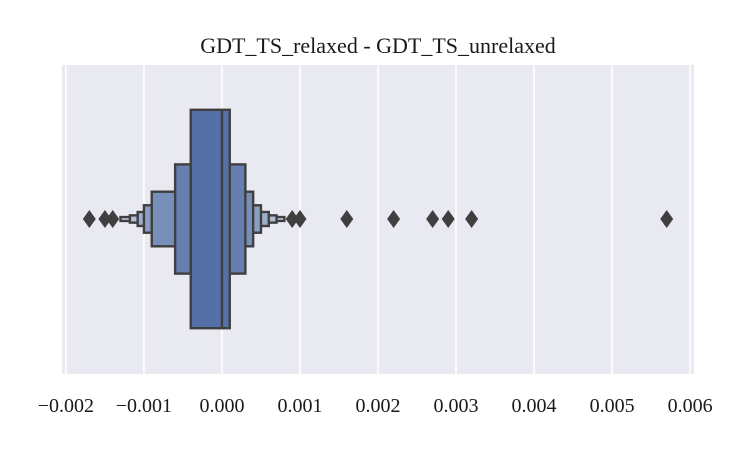 The height and width of the screenshot is (450, 750). What do you see at coordinates (534, 406) in the screenshot?
I see `x-tick-label: 0.004` at bounding box center [534, 406].